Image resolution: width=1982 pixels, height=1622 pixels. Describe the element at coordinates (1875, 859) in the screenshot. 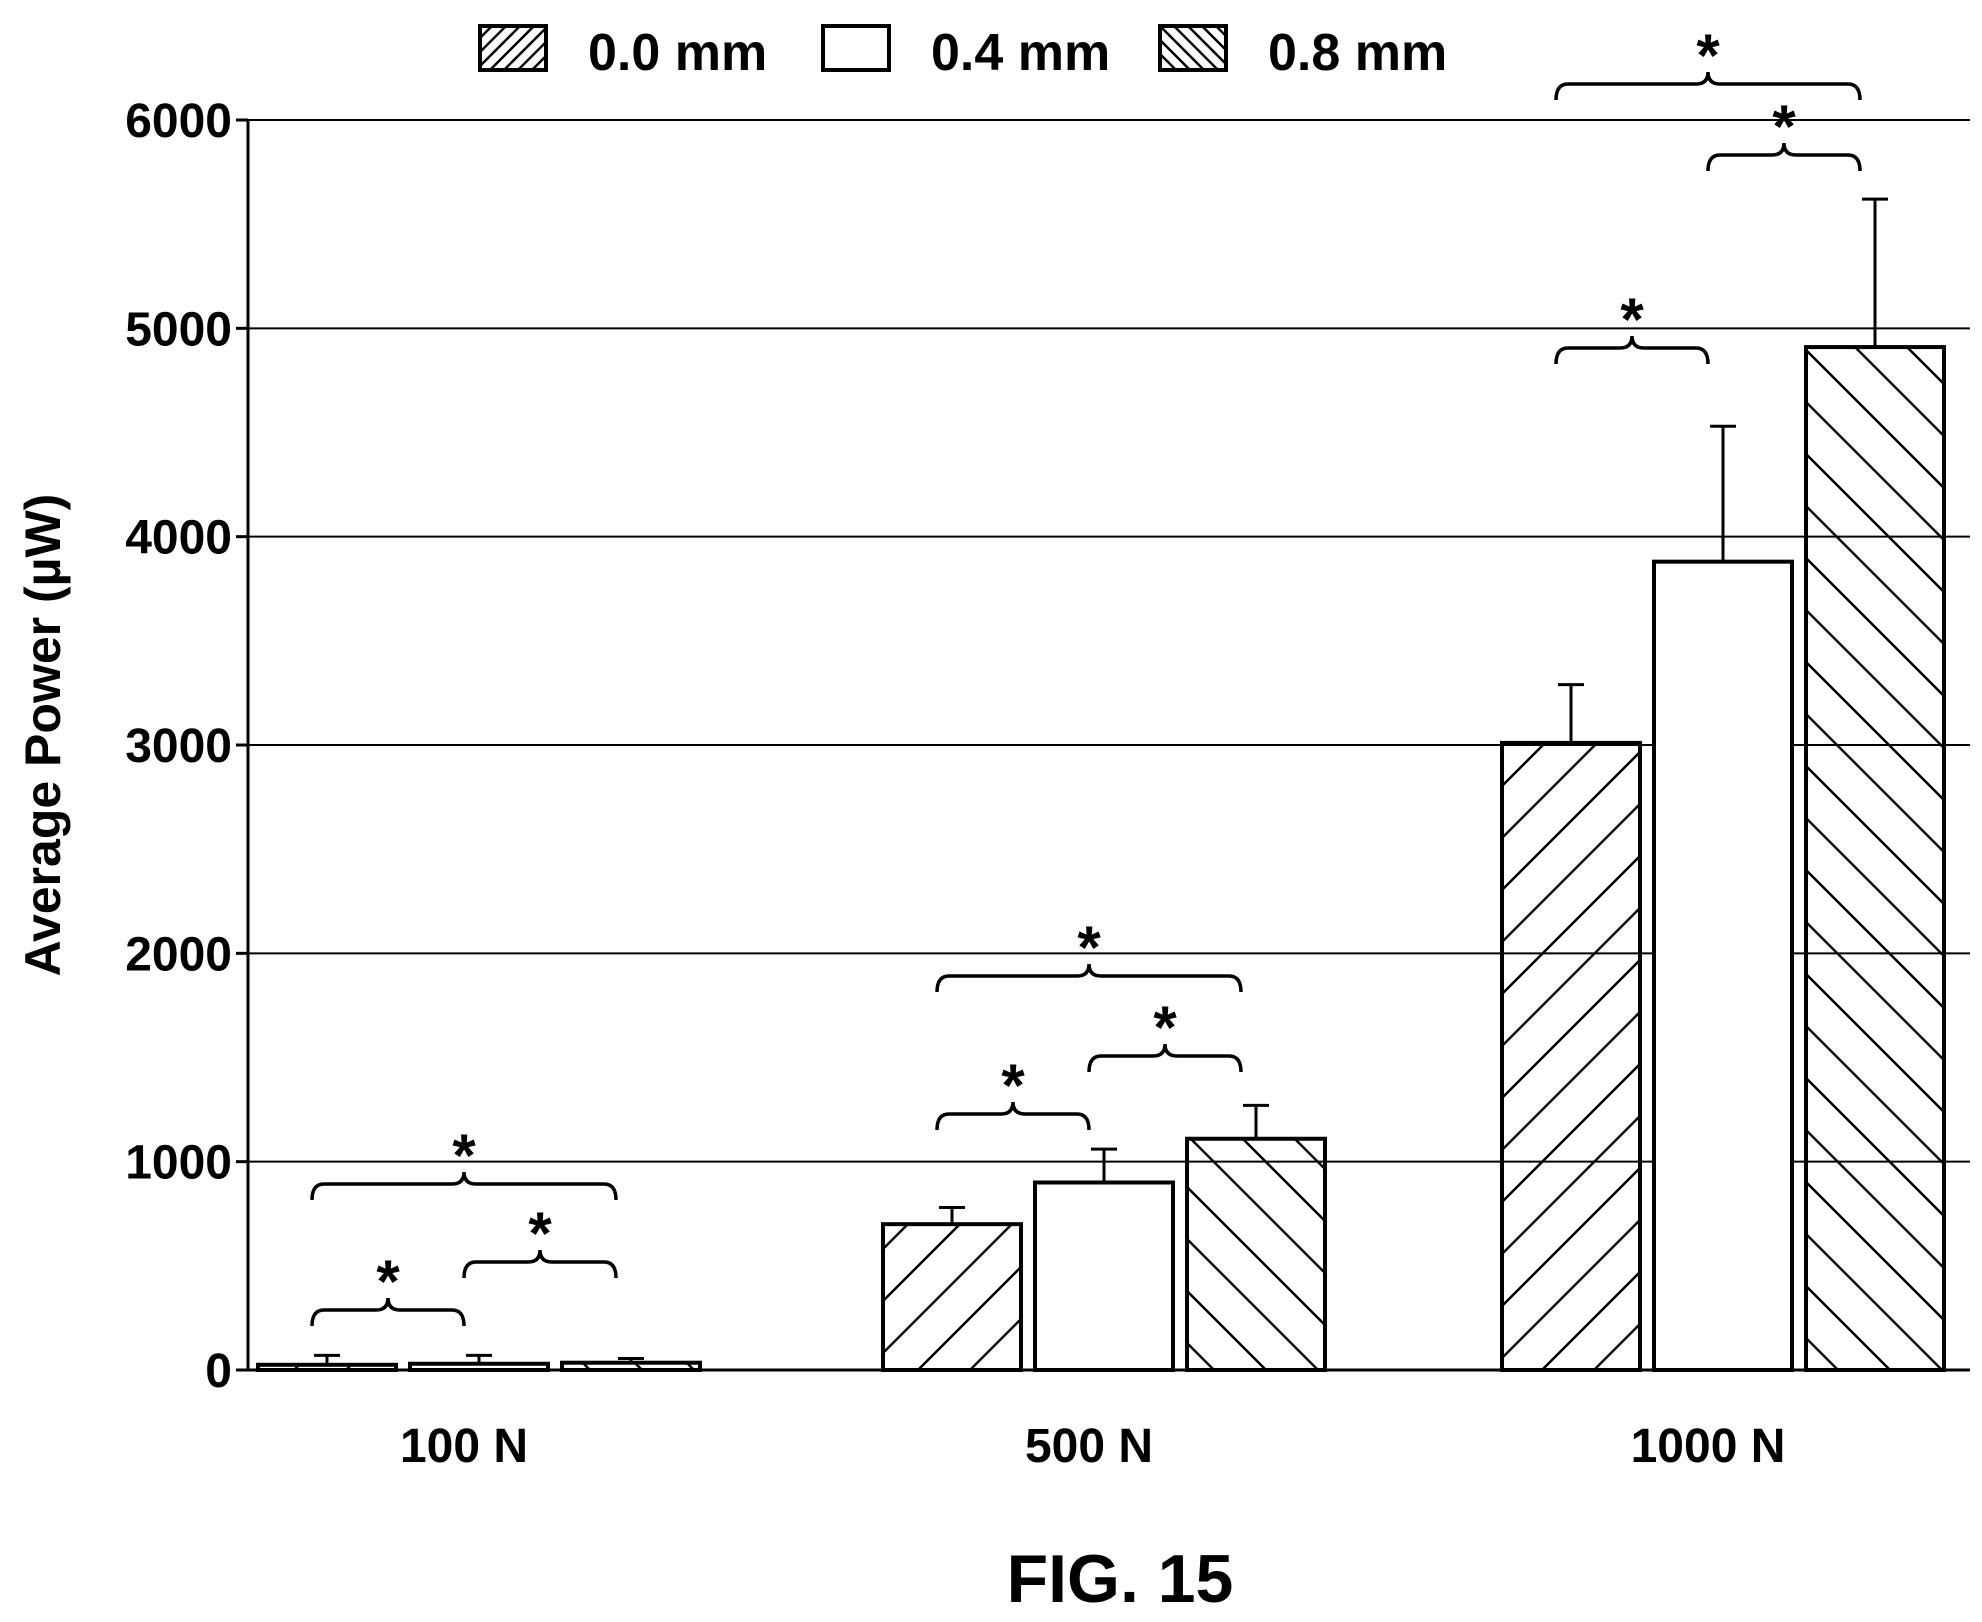

I see `bar-0-8-mm-1000N` at that location.